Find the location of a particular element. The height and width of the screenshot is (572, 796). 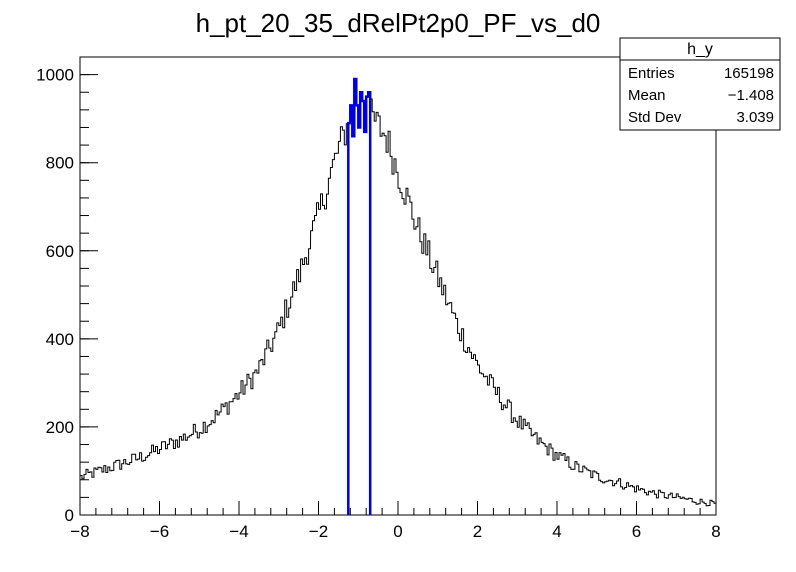

x-tick-label: 2 is located at coordinates (477, 531).